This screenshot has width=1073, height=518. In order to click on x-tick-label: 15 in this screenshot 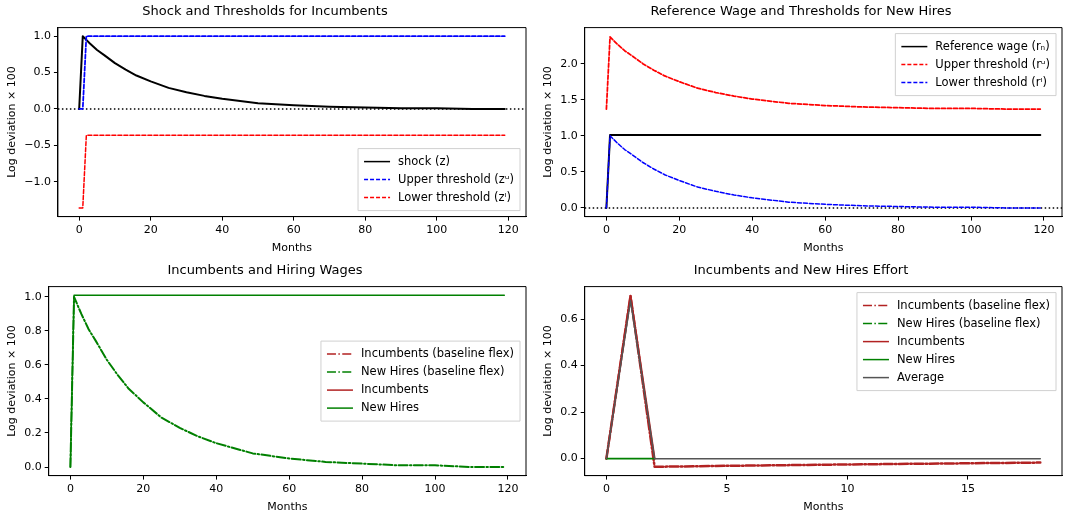, I will do `click(967, 489)`.